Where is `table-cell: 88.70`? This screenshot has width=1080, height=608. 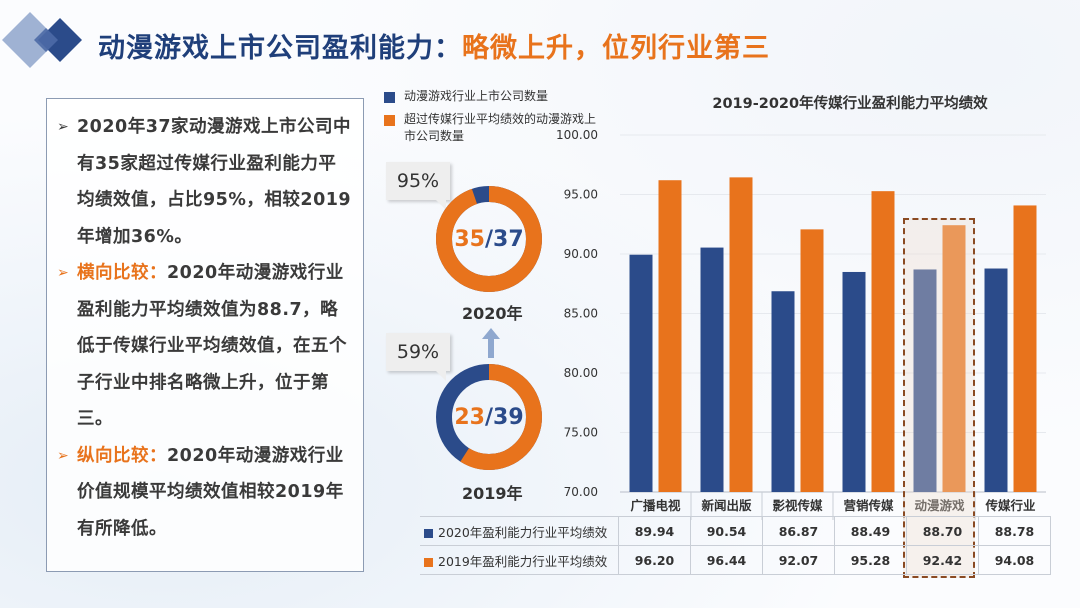 table-cell: 88.70 is located at coordinates (942, 531).